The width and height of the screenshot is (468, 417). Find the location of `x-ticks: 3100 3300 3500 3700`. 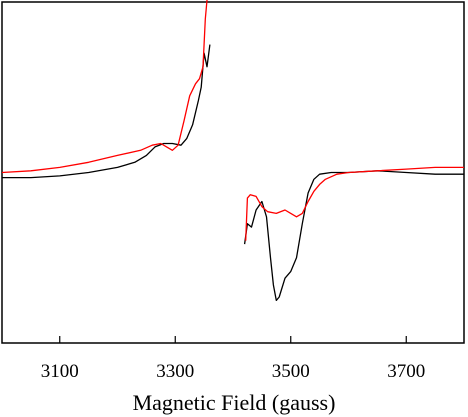

x-ticks: 3100 3300 3500 3700 is located at coordinates (233, 359).